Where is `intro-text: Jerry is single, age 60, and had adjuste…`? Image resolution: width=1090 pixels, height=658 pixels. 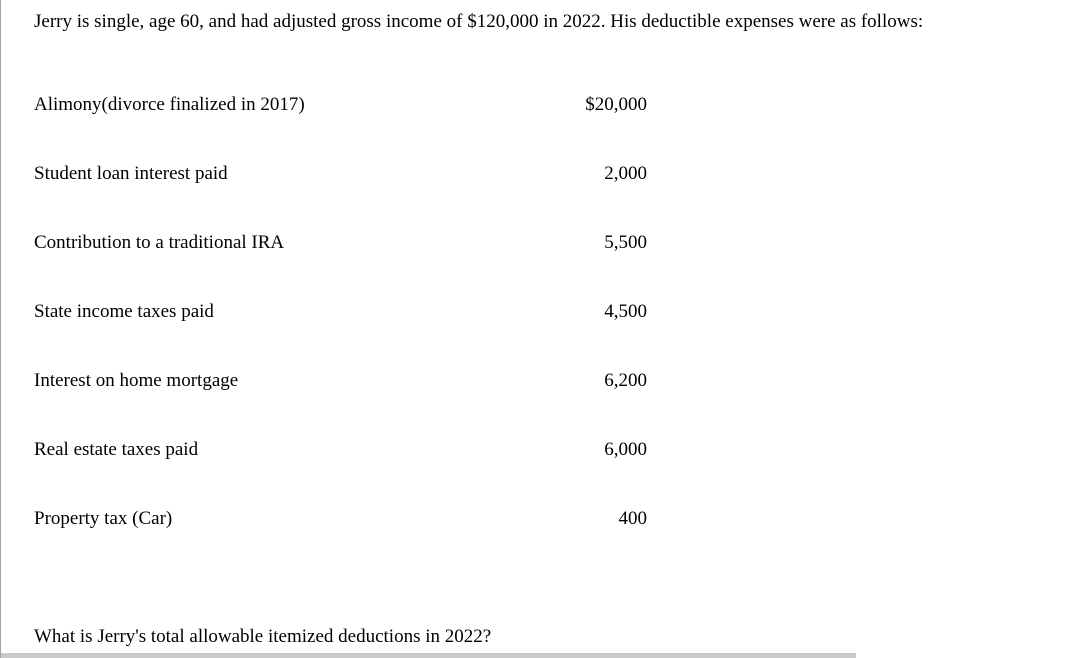
intro-text: Jerry is single, age 60, and had adjuste… is located at coordinates (479, 21).